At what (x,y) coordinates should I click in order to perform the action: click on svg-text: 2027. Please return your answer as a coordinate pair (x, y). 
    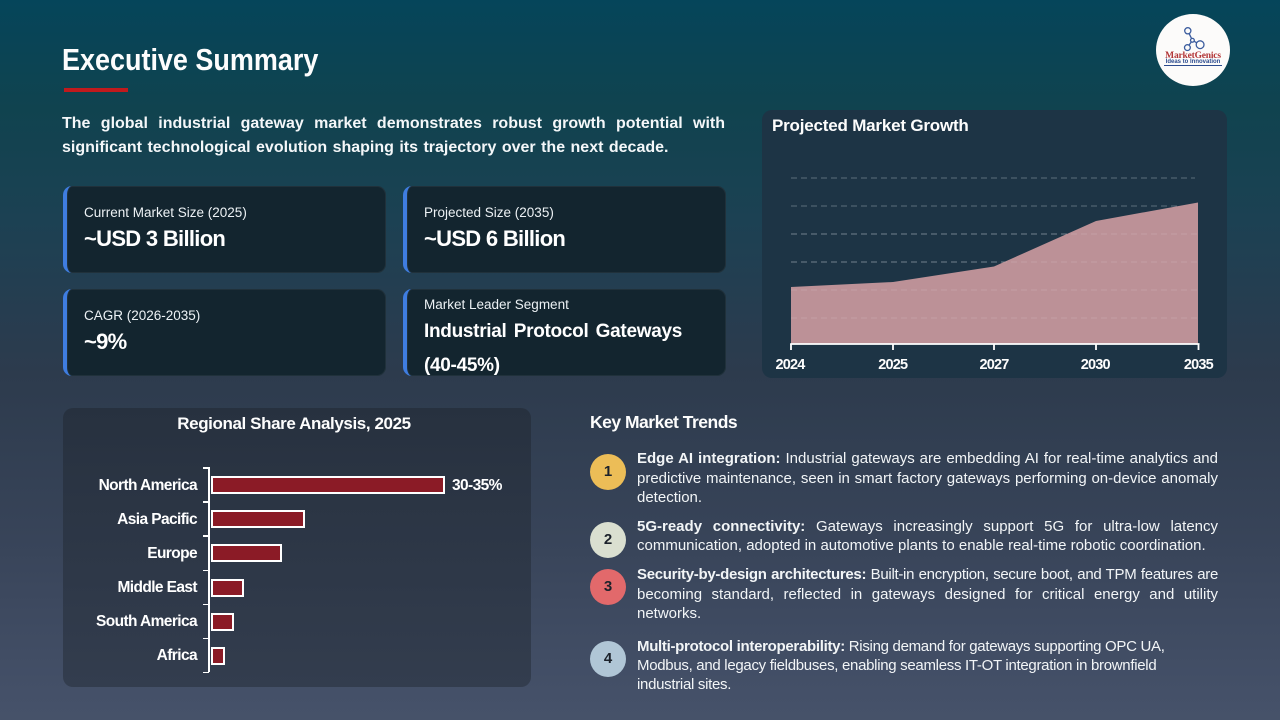
    Looking at the image, I should click on (994, 365).